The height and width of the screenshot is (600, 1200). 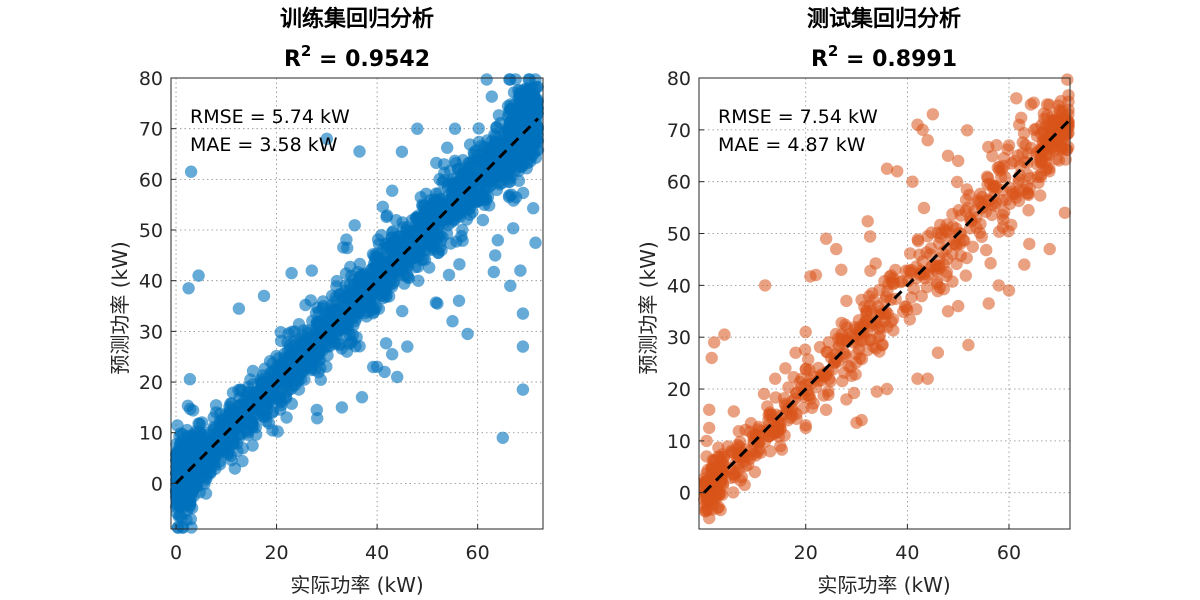 I want to click on train-xlabel: 实际功率 (kW), so click(x=356, y=585).